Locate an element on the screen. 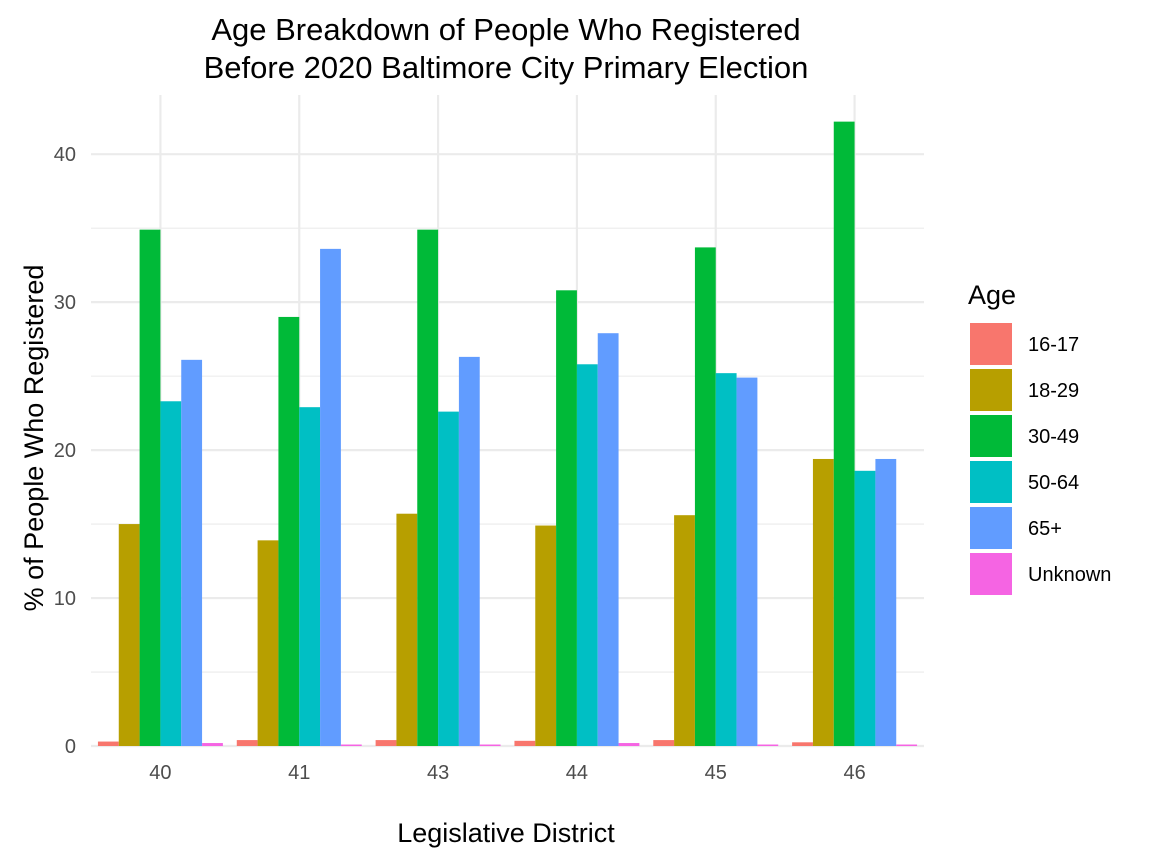  y-tick-label: 30 is located at coordinates (65, 303).